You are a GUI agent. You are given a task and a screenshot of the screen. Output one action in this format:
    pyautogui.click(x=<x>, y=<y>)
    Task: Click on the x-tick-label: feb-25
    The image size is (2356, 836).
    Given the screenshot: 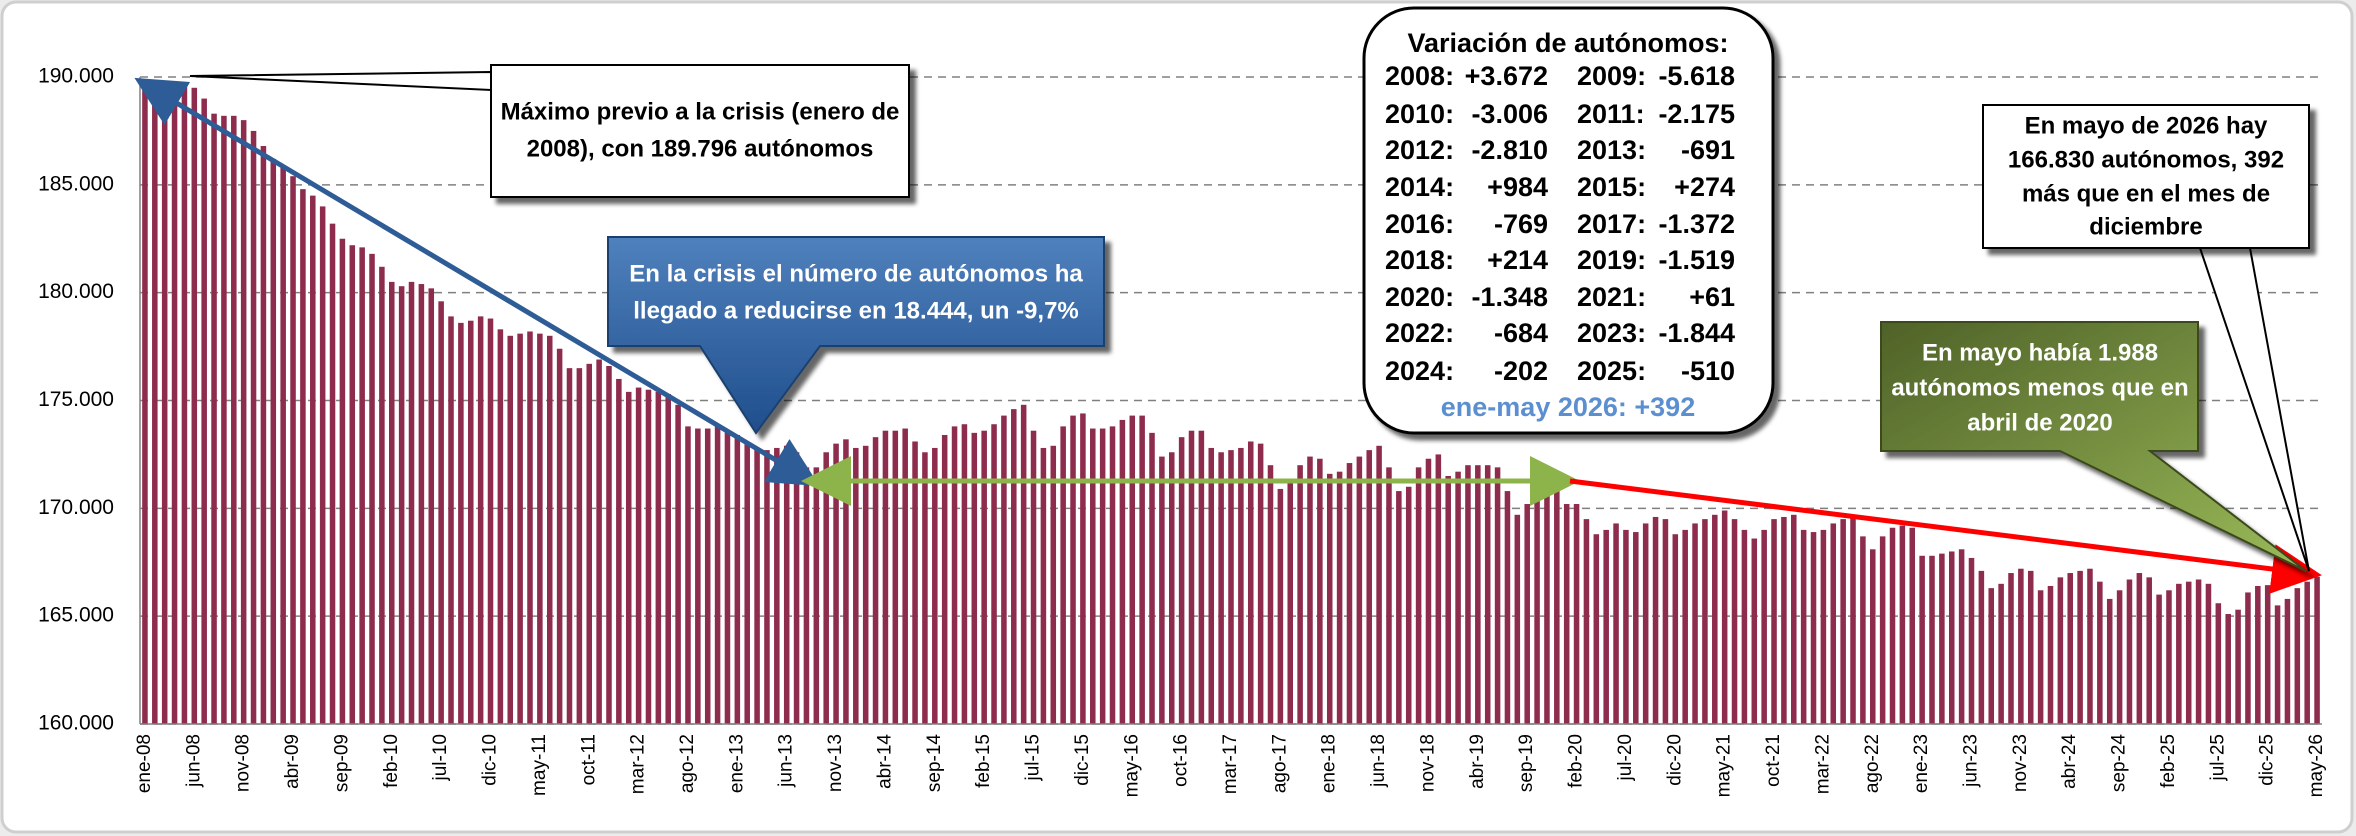 What is the action you would take?
    pyautogui.click(x=2168, y=761)
    